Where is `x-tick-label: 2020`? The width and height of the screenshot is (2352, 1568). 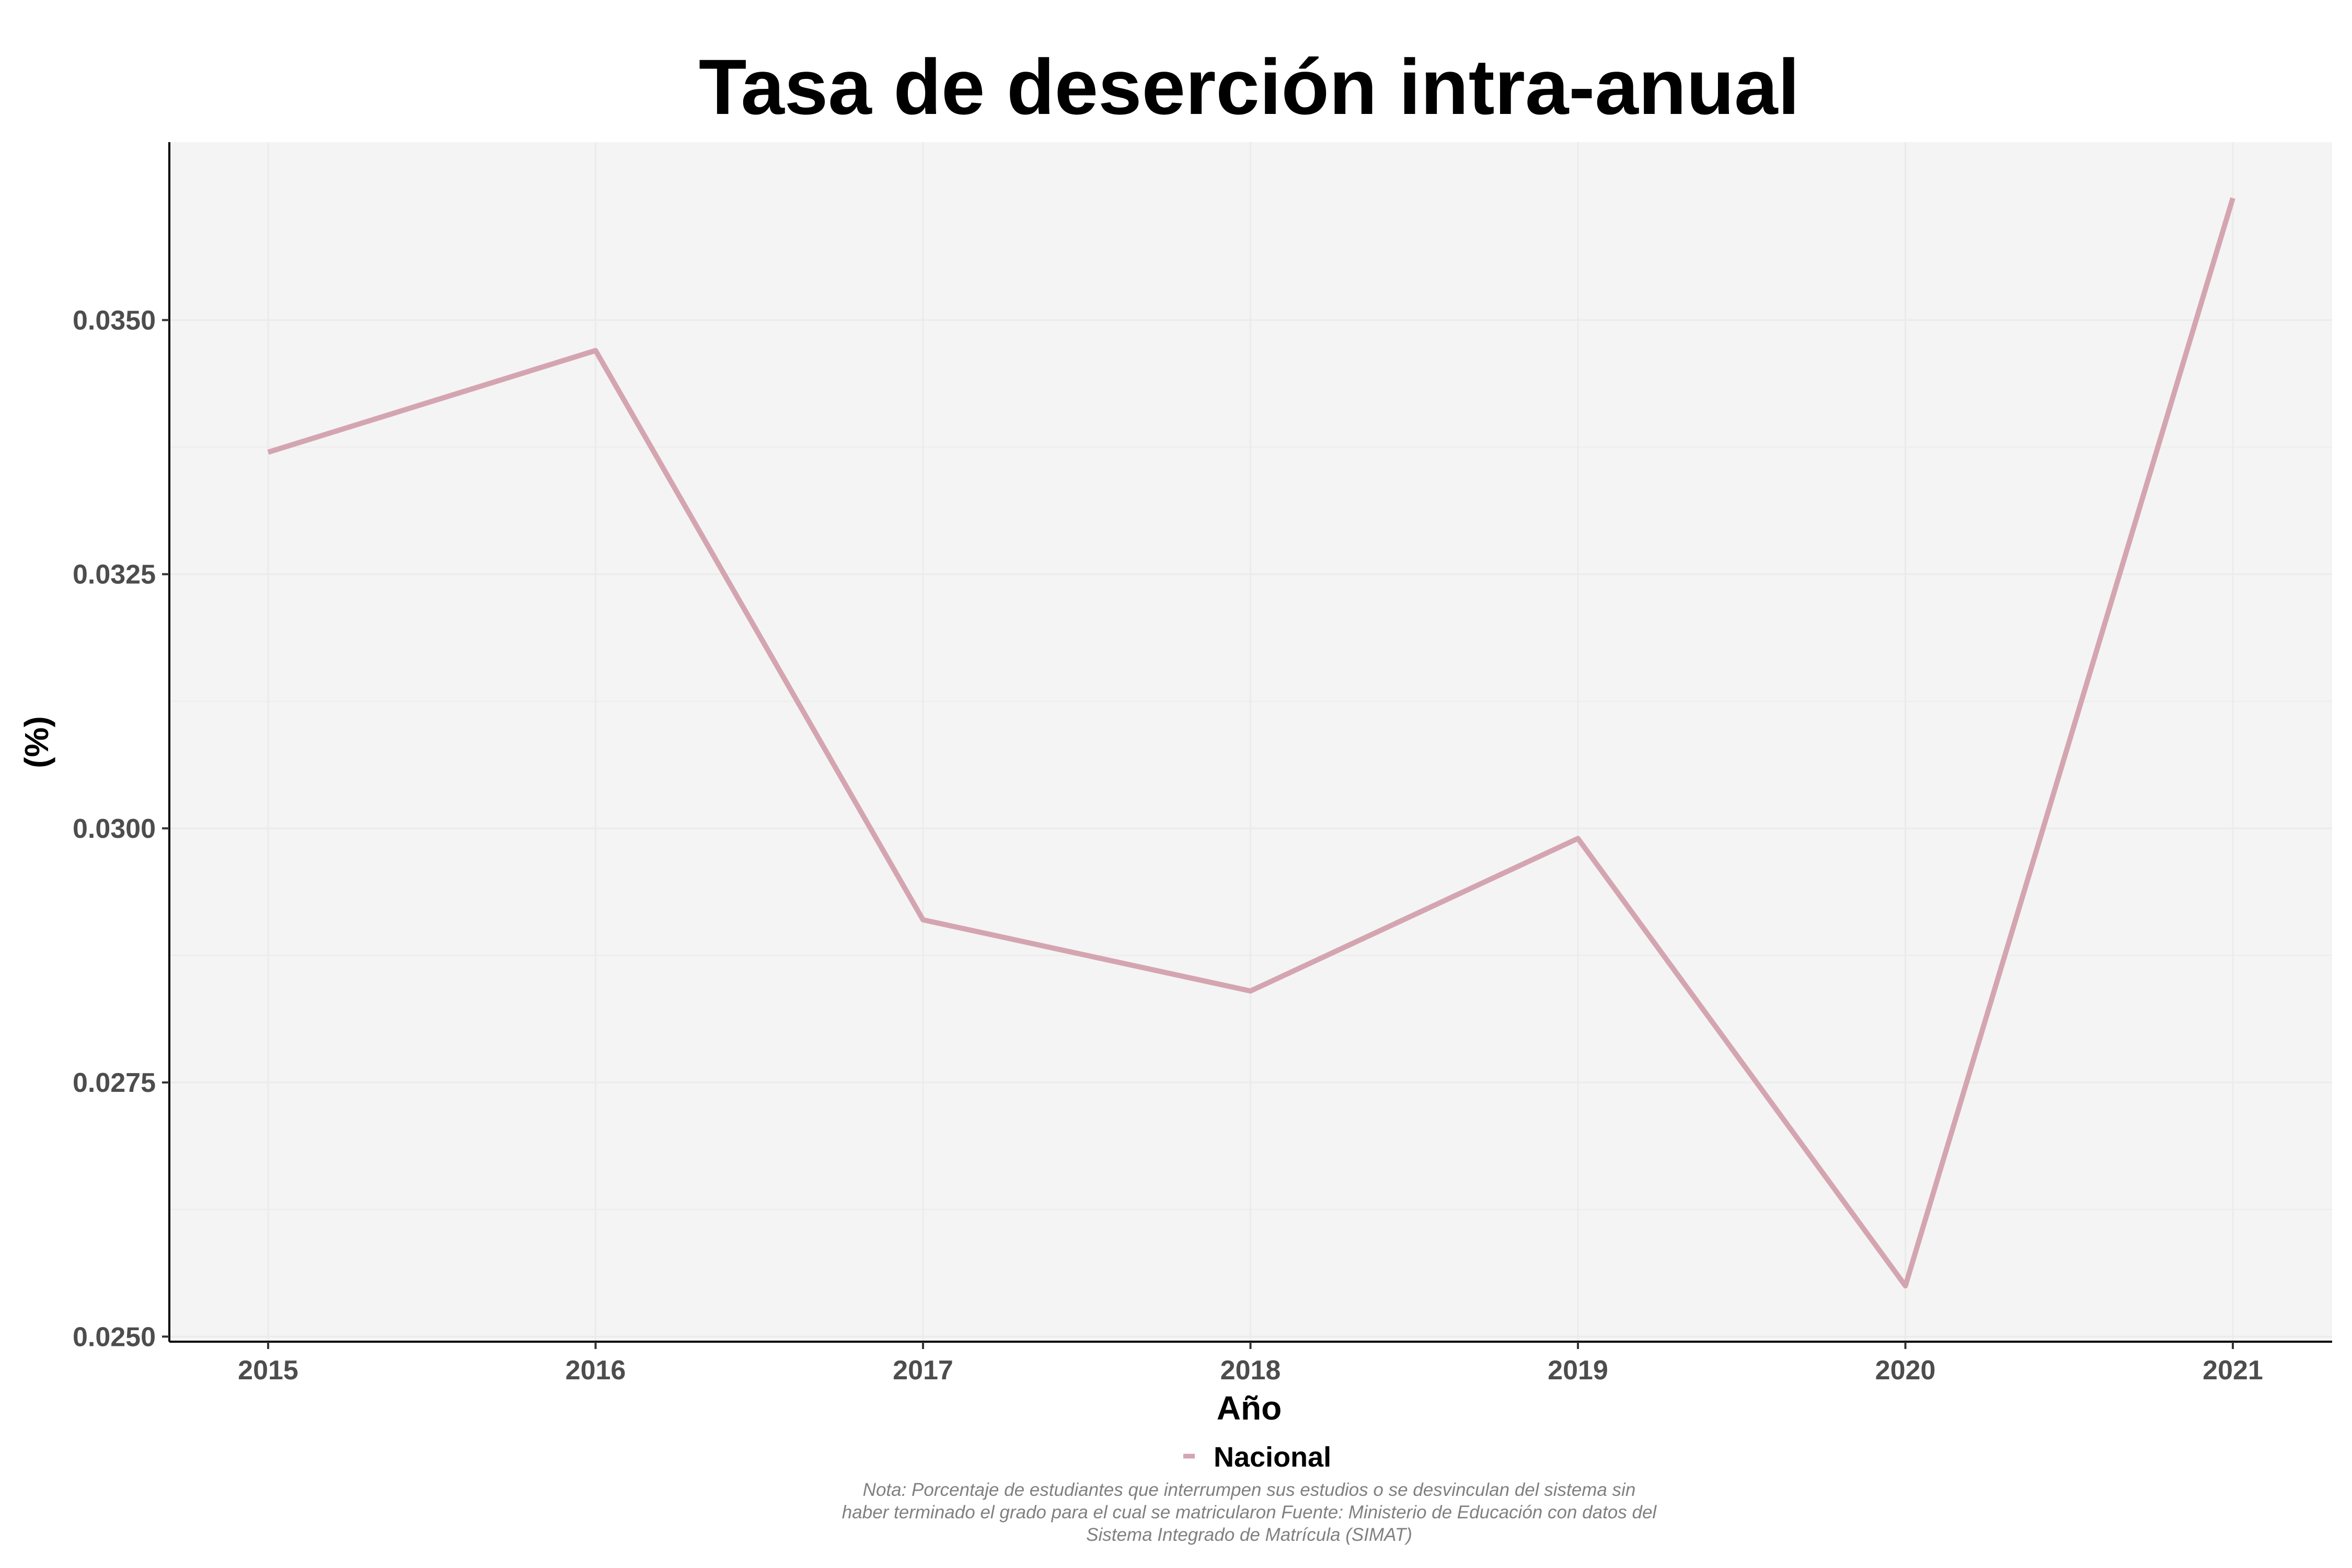 x-tick-label: 2020 is located at coordinates (1905, 1370).